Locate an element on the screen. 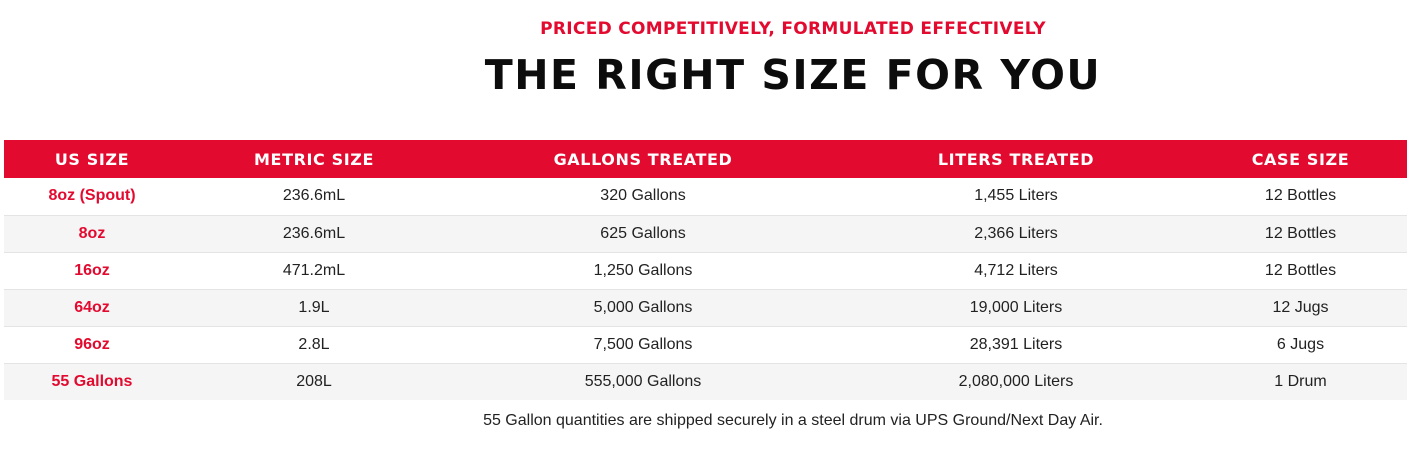 Image resolution: width=1407 pixels, height=460 pixels. case-size-cell: 12 Jugs is located at coordinates (1300, 307).